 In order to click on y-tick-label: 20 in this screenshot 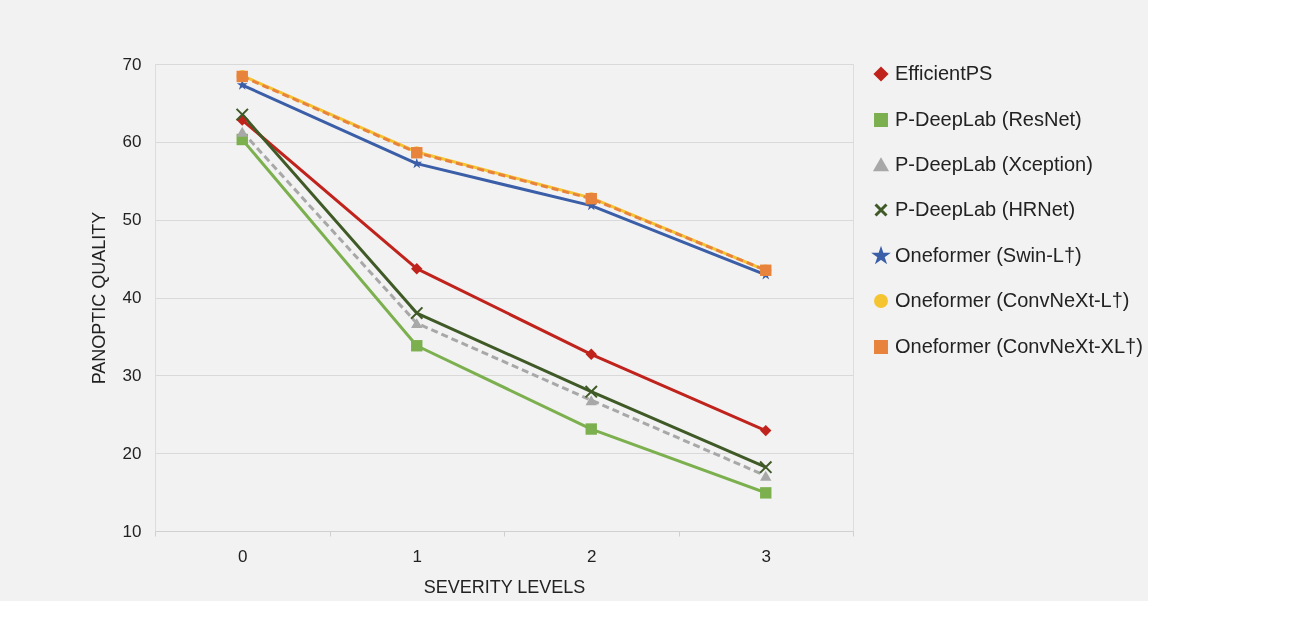, I will do `click(132, 453)`.